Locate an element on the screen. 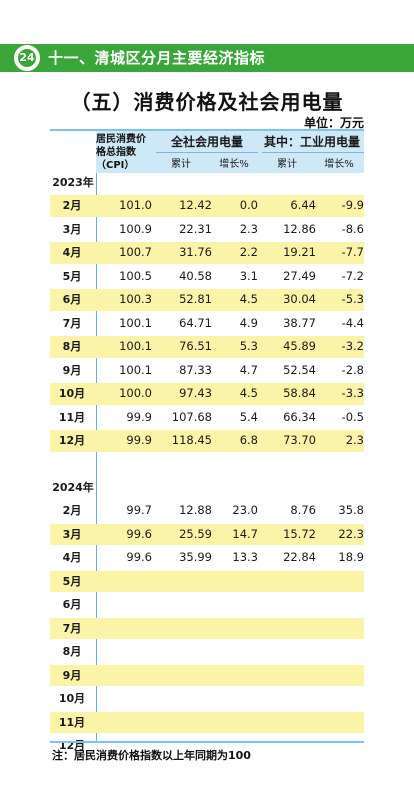  month-cell: 5月 is located at coordinates (72, 581).